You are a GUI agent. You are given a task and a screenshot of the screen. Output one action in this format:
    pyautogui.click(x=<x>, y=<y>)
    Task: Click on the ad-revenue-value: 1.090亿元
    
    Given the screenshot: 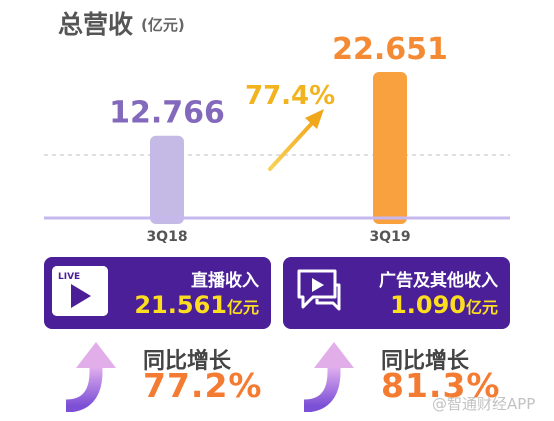 What is the action you would take?
    pyautogui.click(x=444, y=305)
    